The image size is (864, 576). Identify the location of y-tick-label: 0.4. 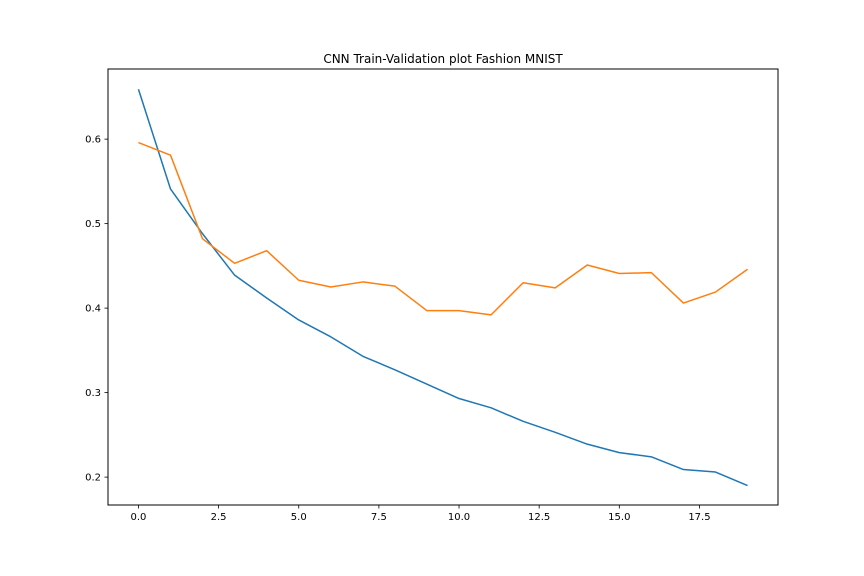
(93, 309).